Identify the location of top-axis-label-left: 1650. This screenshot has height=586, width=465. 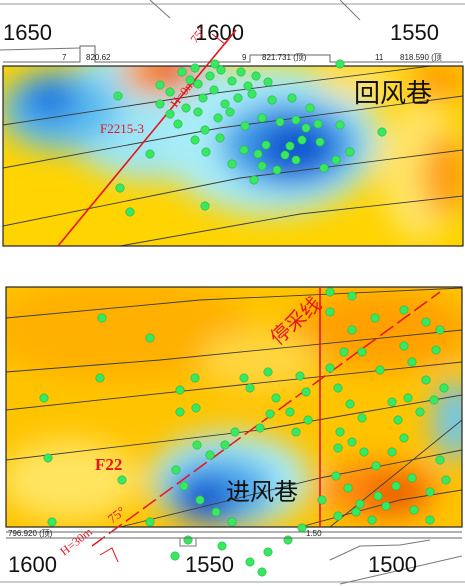
(27, 32).